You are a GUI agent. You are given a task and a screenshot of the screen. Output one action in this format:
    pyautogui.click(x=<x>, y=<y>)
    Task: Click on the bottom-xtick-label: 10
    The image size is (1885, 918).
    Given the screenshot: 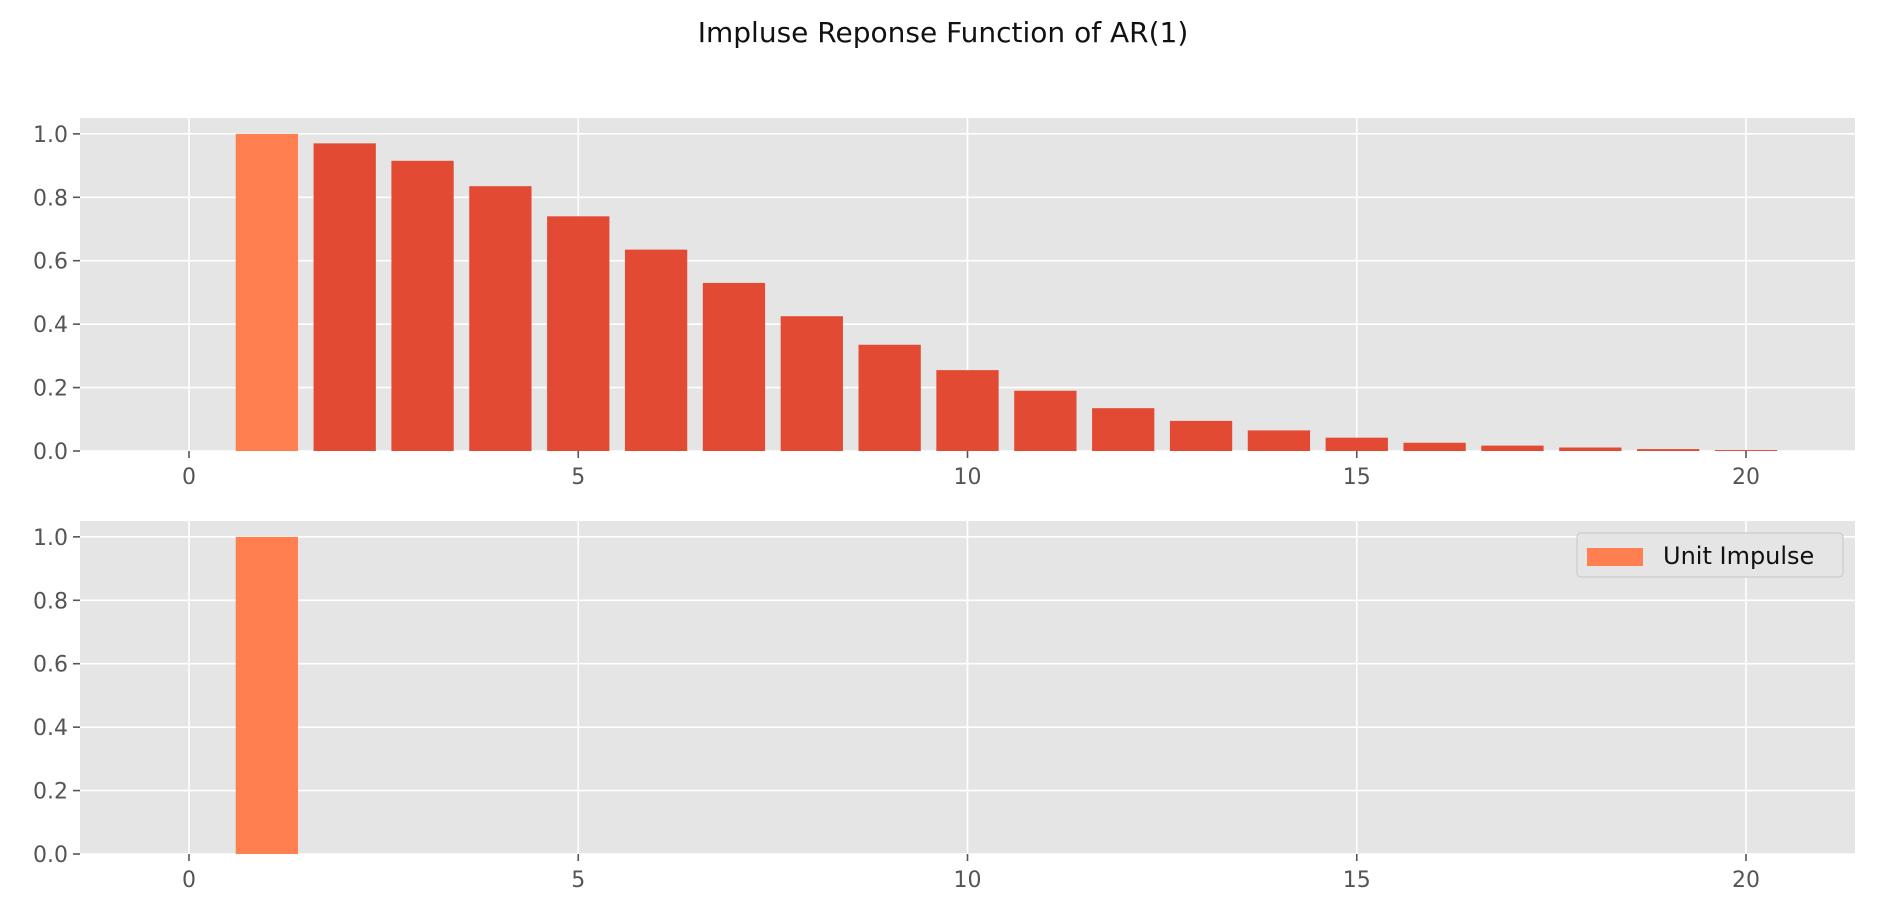 What is the action you would take?
    pyautogui.click(x=968, y=880)
    